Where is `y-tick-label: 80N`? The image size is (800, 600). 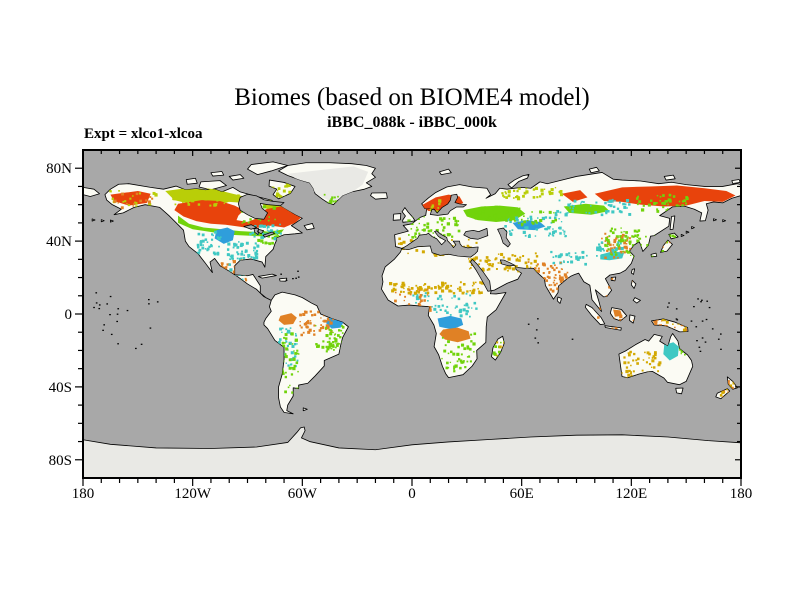 y-tick-label: 80N is located at coordinates (59, 169).